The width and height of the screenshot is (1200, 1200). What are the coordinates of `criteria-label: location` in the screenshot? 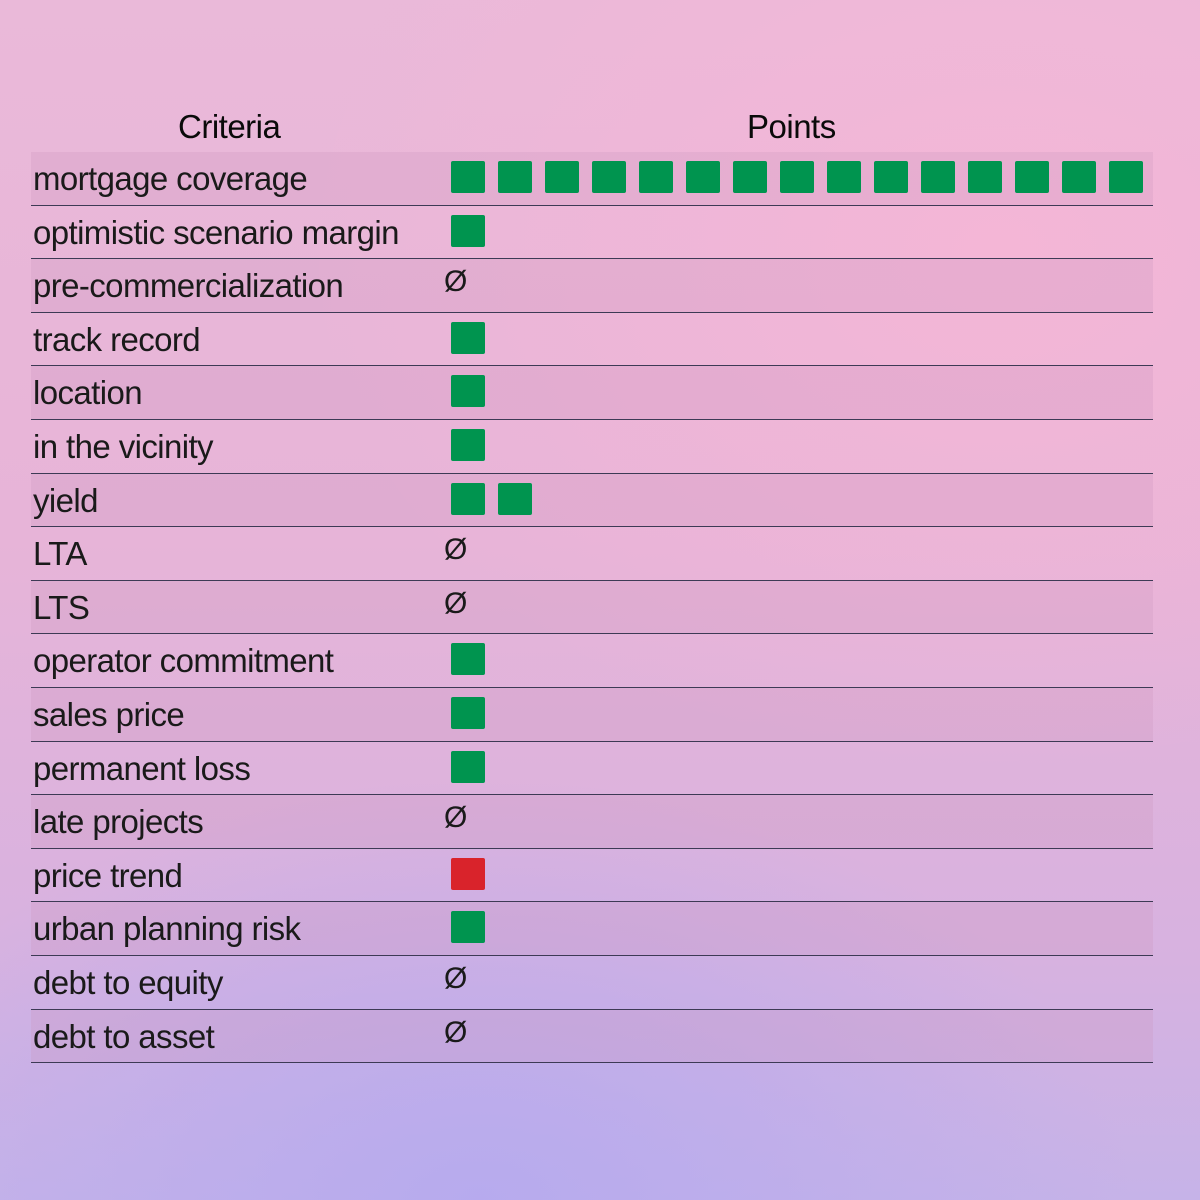 It's located at (88, 393).